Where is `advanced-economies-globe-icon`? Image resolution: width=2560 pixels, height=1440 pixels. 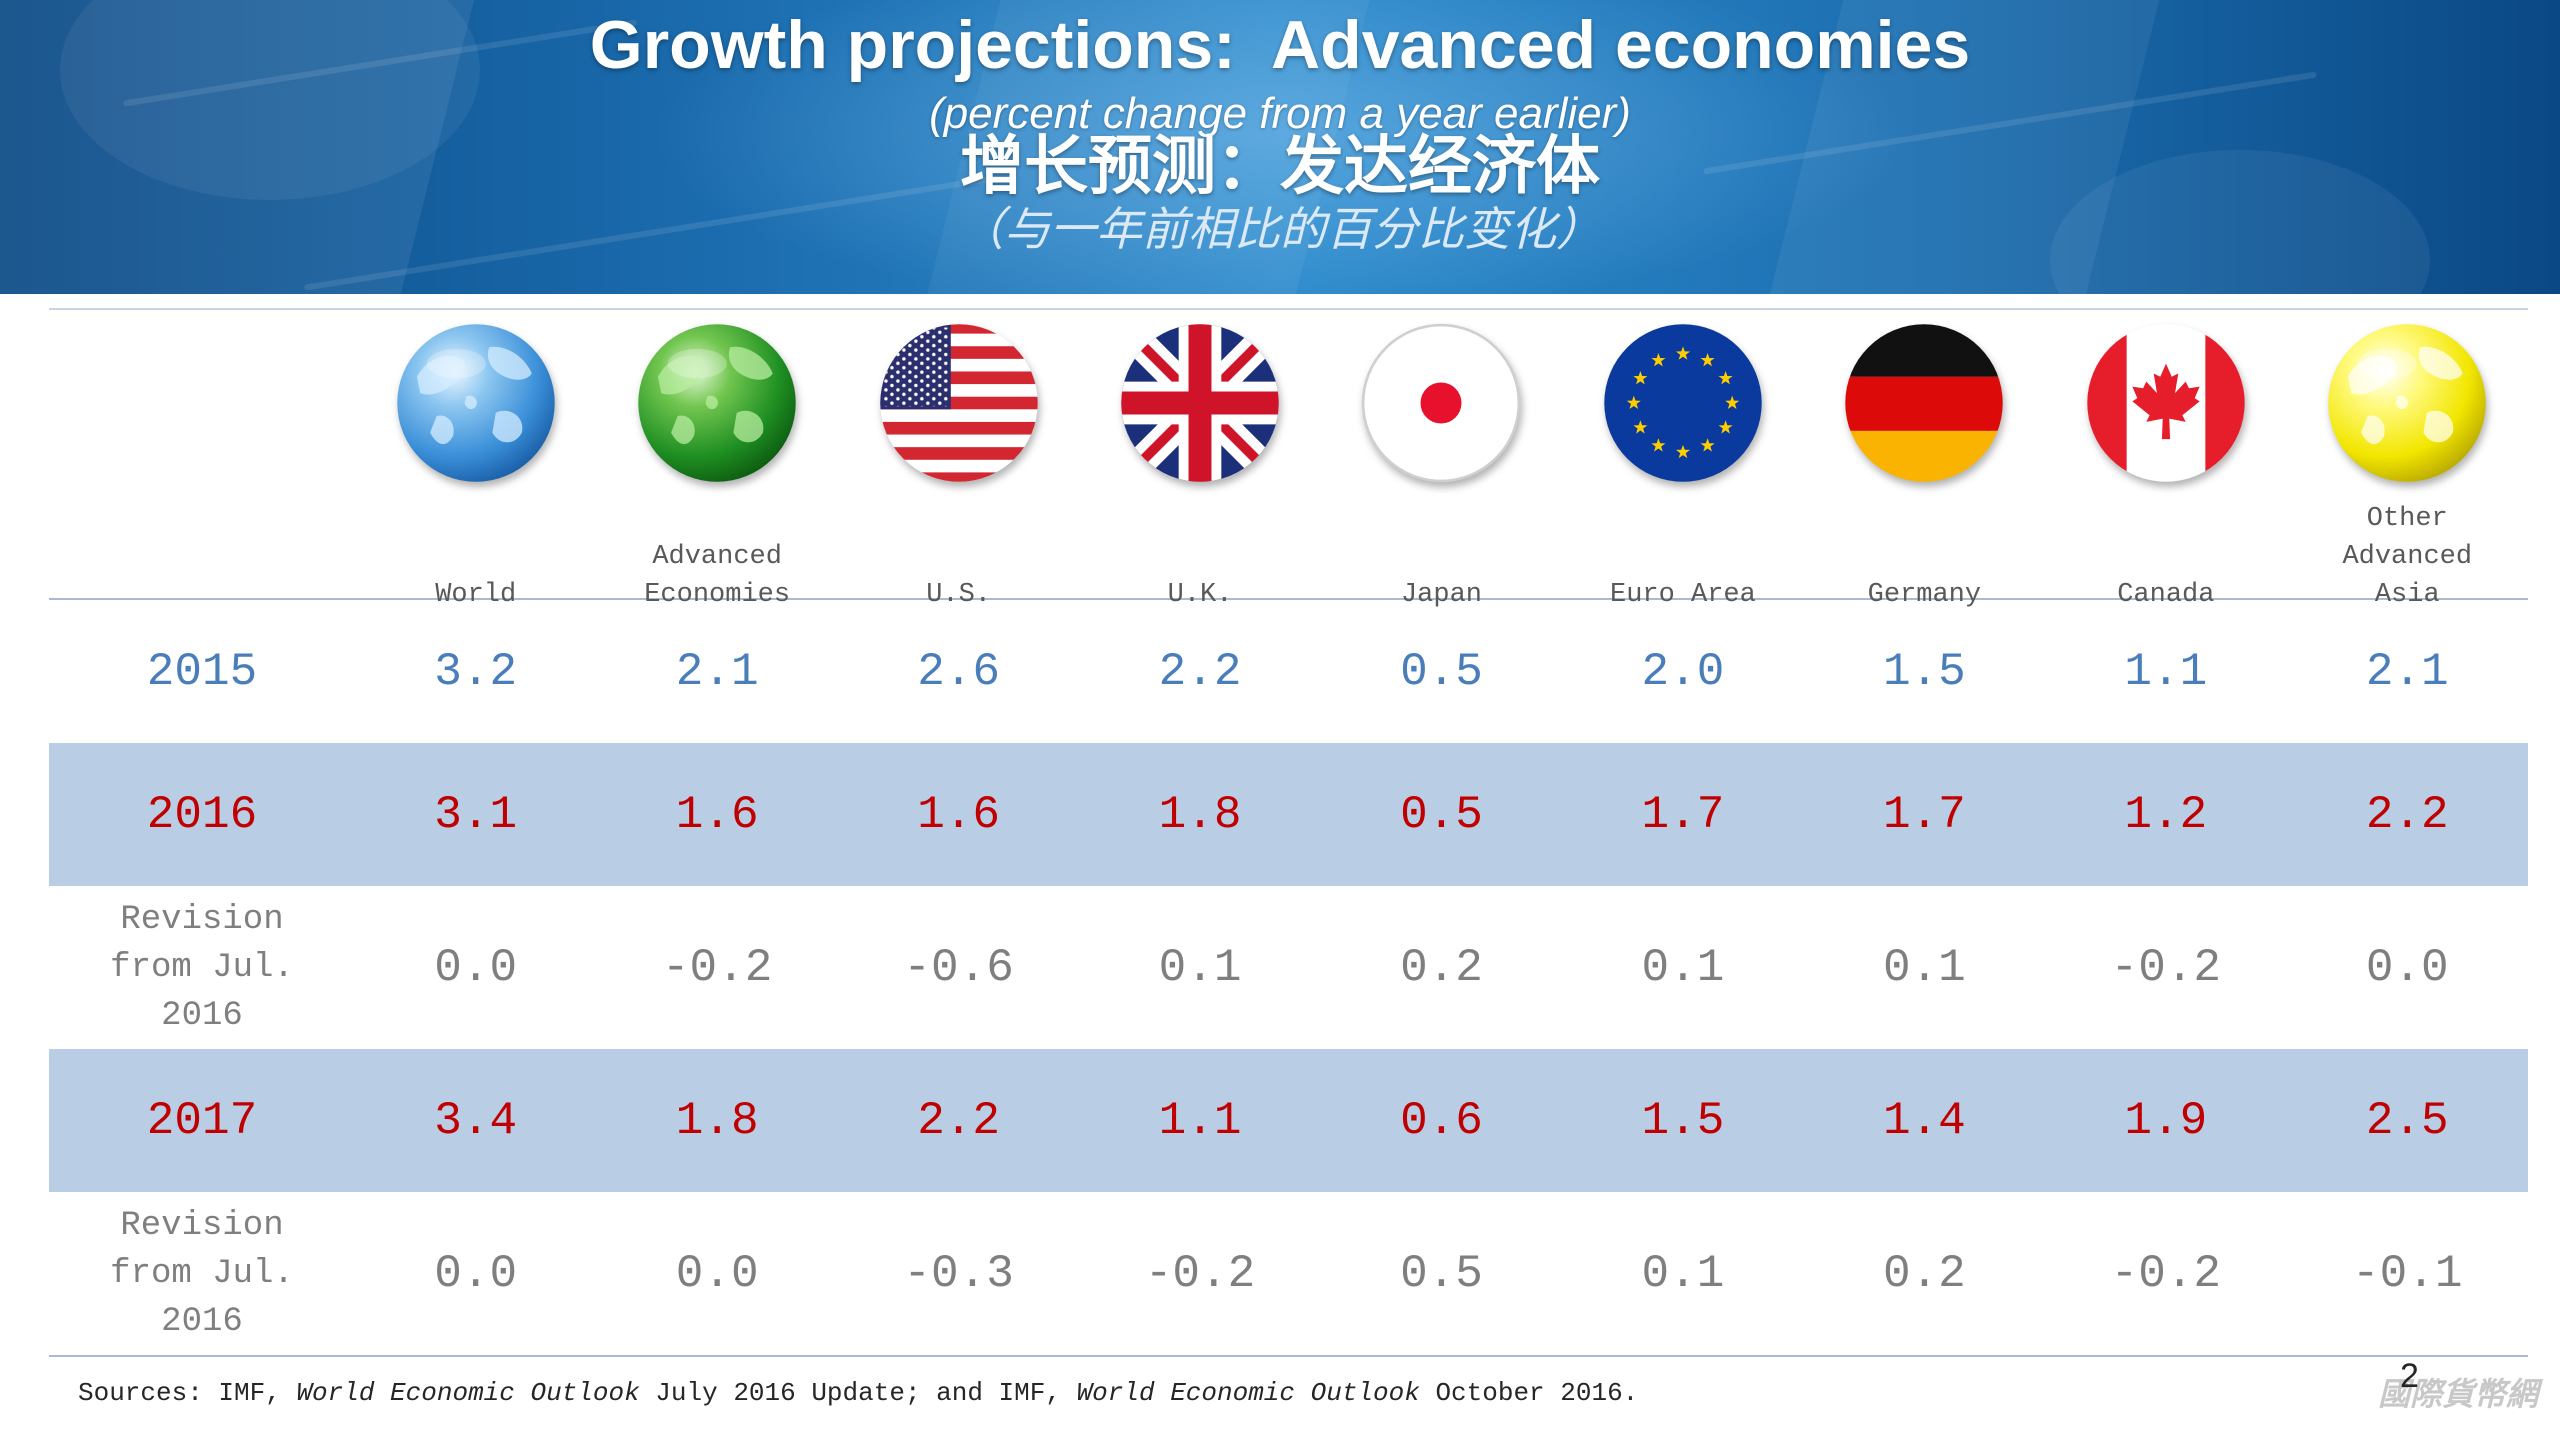
advanced-economies-globe-icon is located at coordinates (717, 403).